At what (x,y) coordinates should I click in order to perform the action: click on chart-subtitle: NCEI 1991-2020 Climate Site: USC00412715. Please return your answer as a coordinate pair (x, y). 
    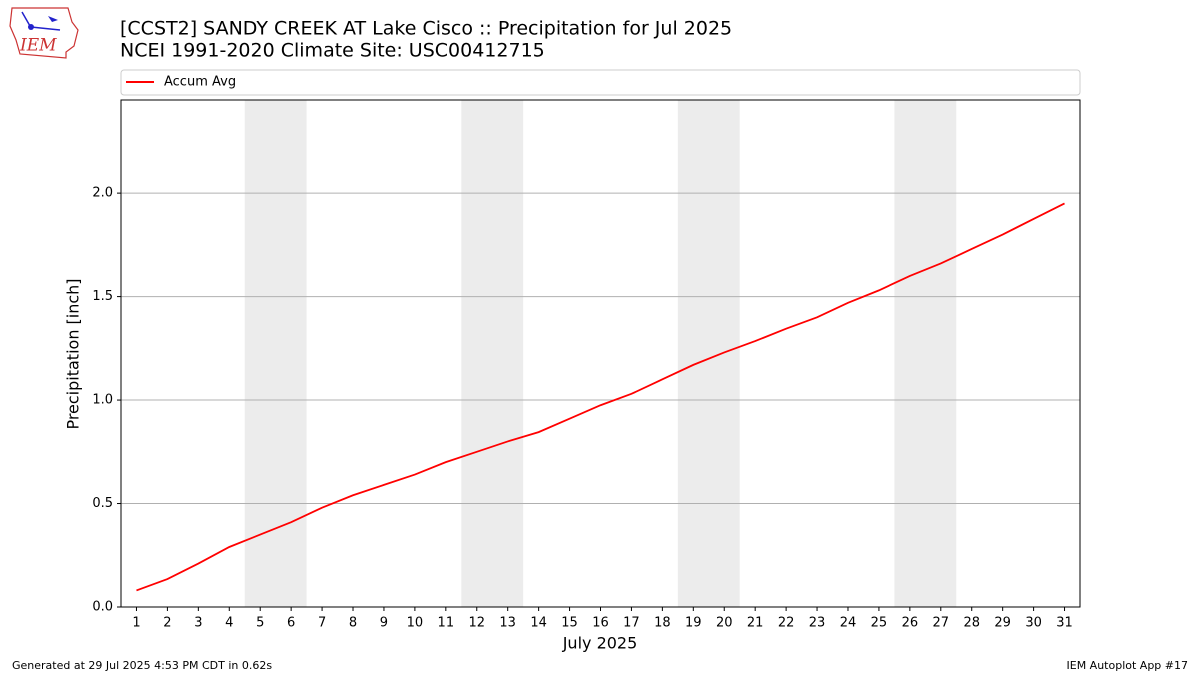
    Looking at the image, I should click on (332, 51).